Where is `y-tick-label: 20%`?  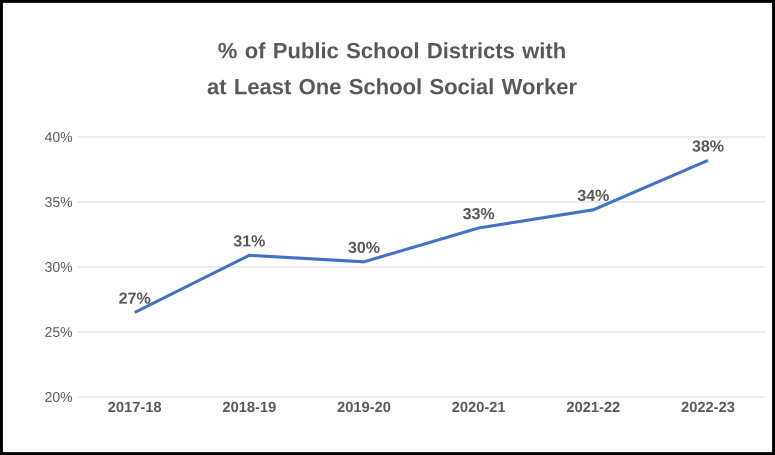
y-tick-label: 20% is located at coordinates (58, 397).